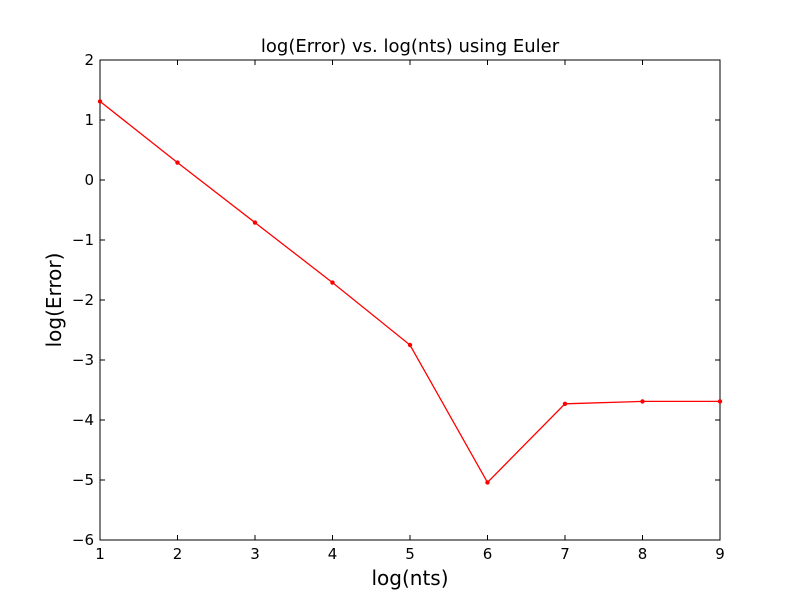  I want to click on y-axis-label: log(Error), so click(54, 300).